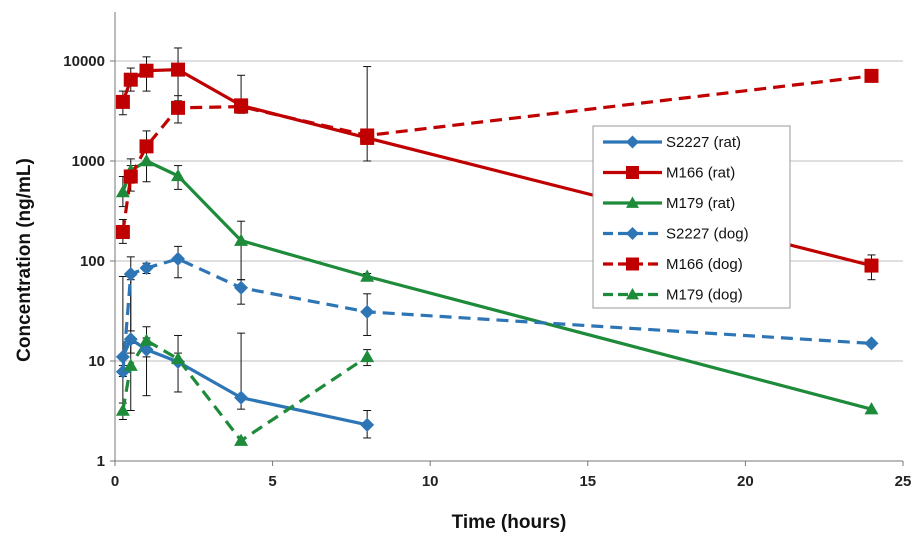  I want to click on legend-label-m179-rat: M179 (rat), so click(700, 203).